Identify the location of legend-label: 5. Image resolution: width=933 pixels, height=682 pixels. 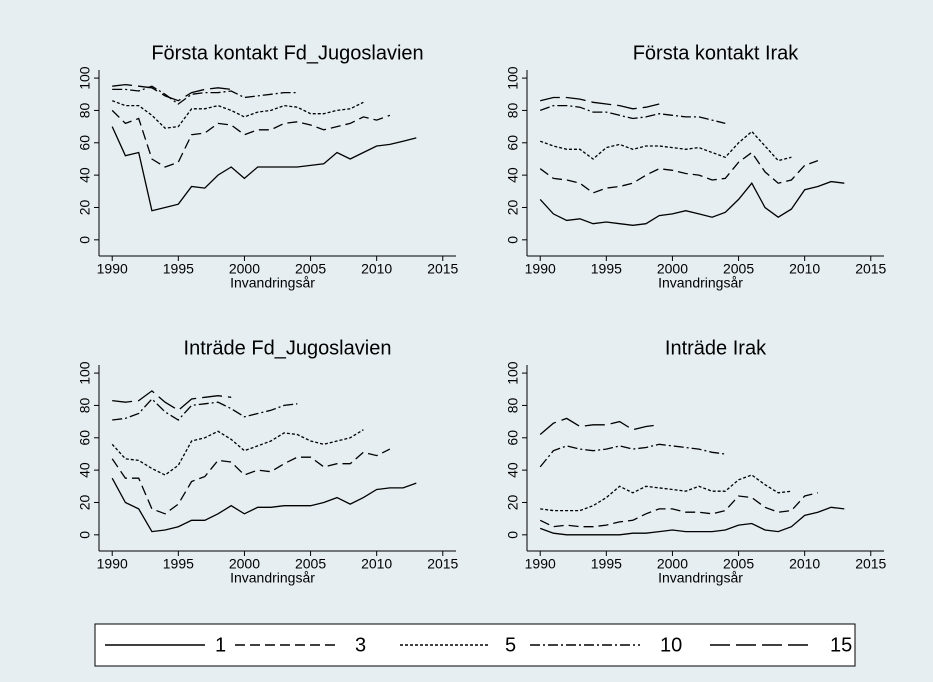
(510, 645).